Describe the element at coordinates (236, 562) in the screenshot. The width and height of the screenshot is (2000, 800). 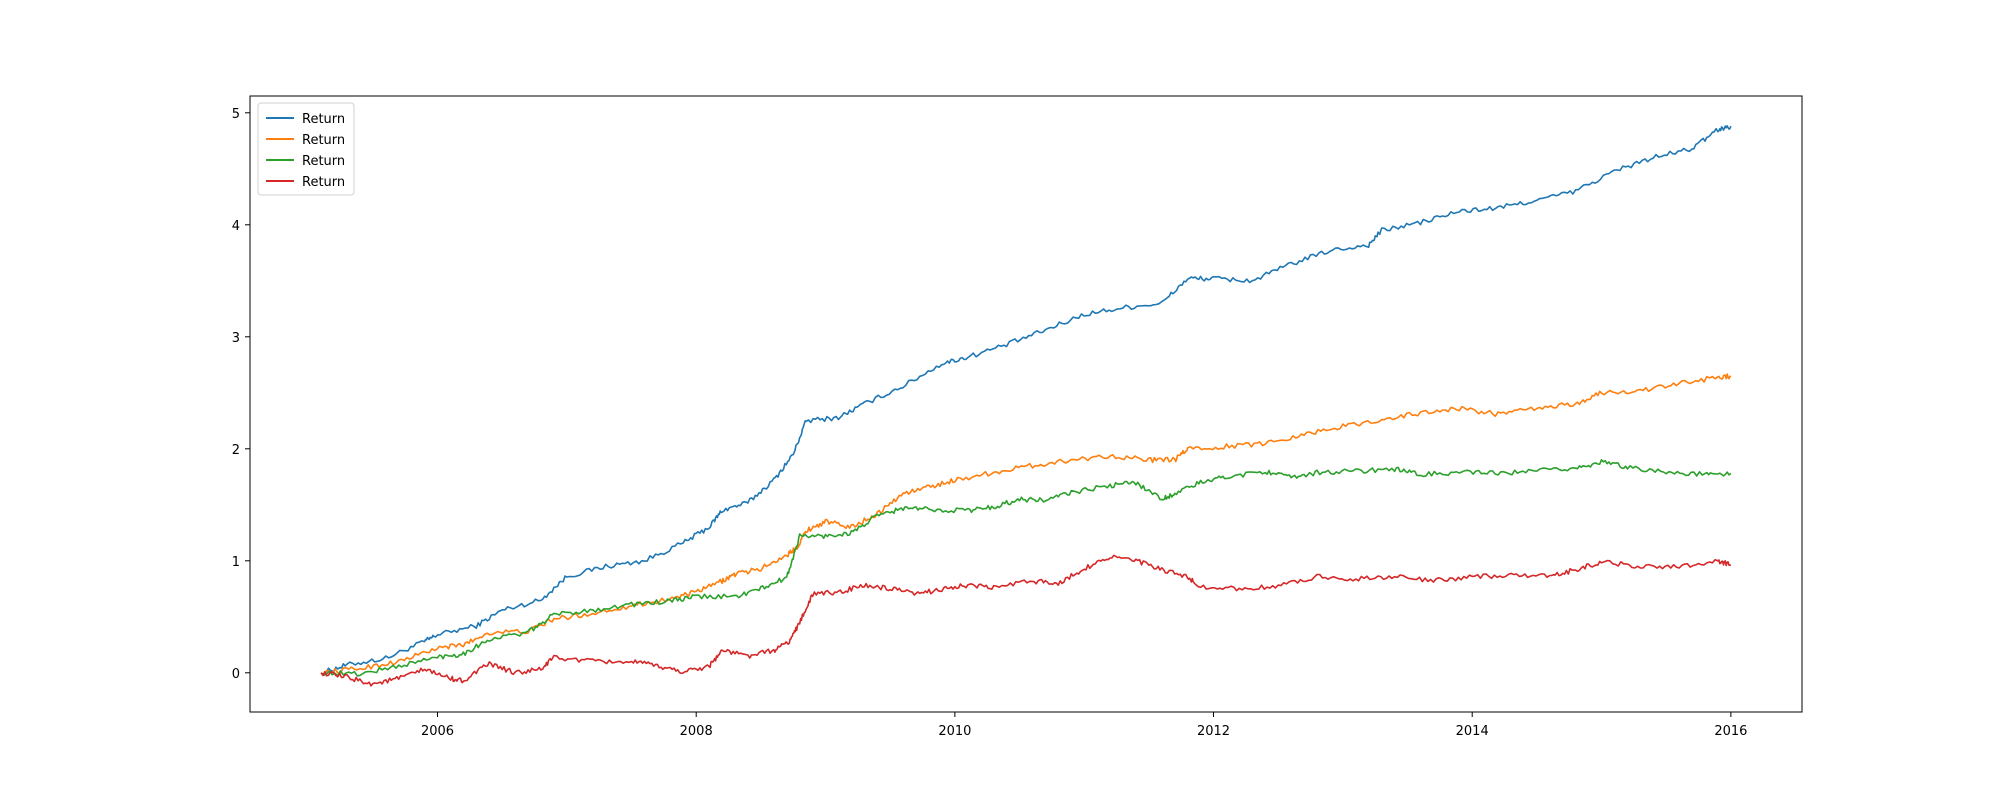
I see `y-tick-label: 1` at that location.